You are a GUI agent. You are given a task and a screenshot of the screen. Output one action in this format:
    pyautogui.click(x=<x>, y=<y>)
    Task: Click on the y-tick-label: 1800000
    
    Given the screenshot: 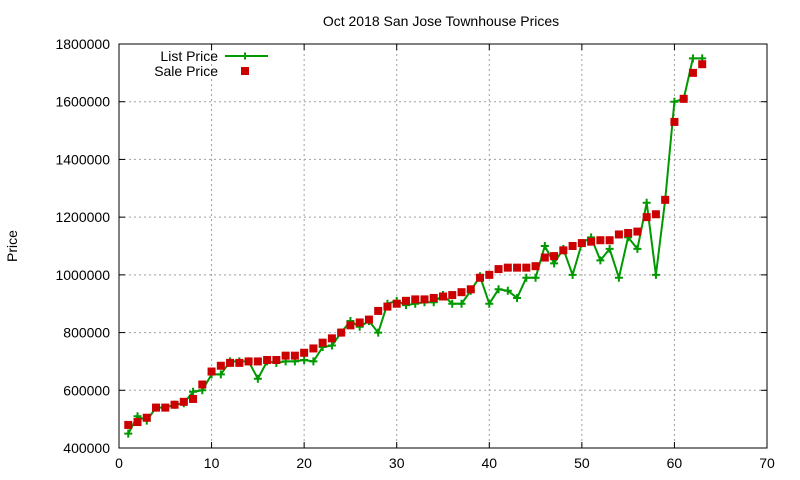 What is the action you would take?
    pyautogui.click(x=82, y=44)
    